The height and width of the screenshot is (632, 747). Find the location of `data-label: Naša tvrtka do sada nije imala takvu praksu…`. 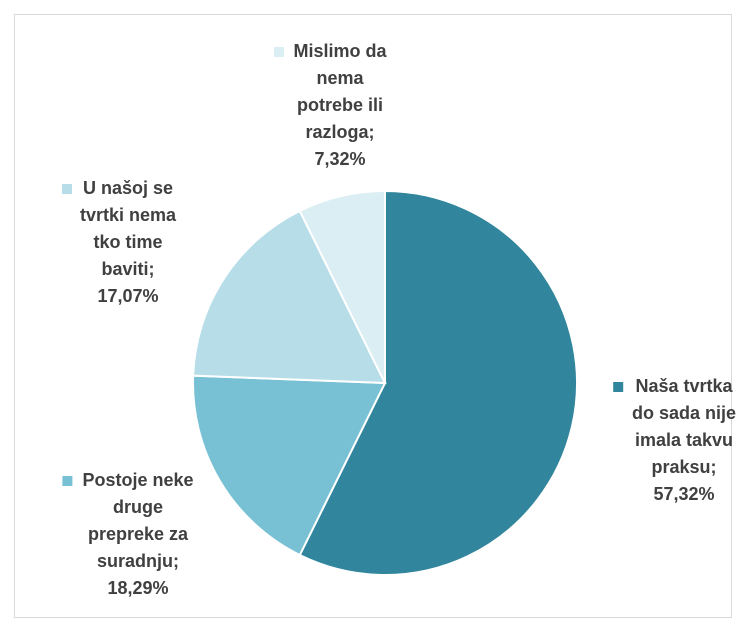

data-label: Naša tvrtka do sada nije imala takvu praksu… is located at coordinates (684, 426).